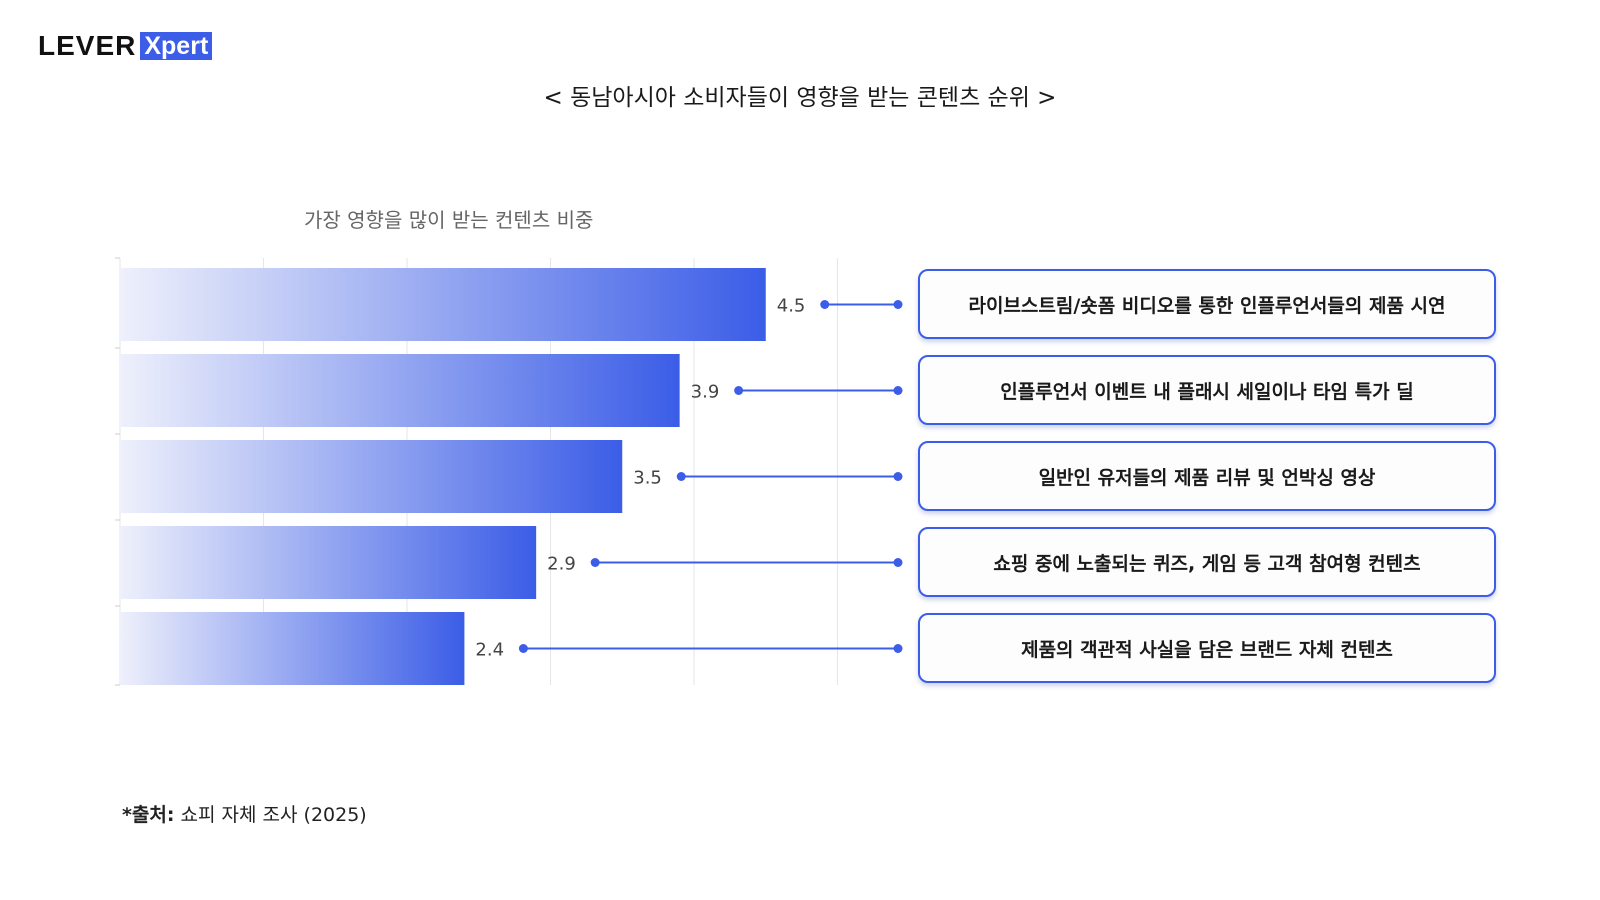 This screenshot has height=900, width=1600. I want to click on chart-title: 가장 영향을 많이 받는 컨텐츠 비중, so click(449, 220).